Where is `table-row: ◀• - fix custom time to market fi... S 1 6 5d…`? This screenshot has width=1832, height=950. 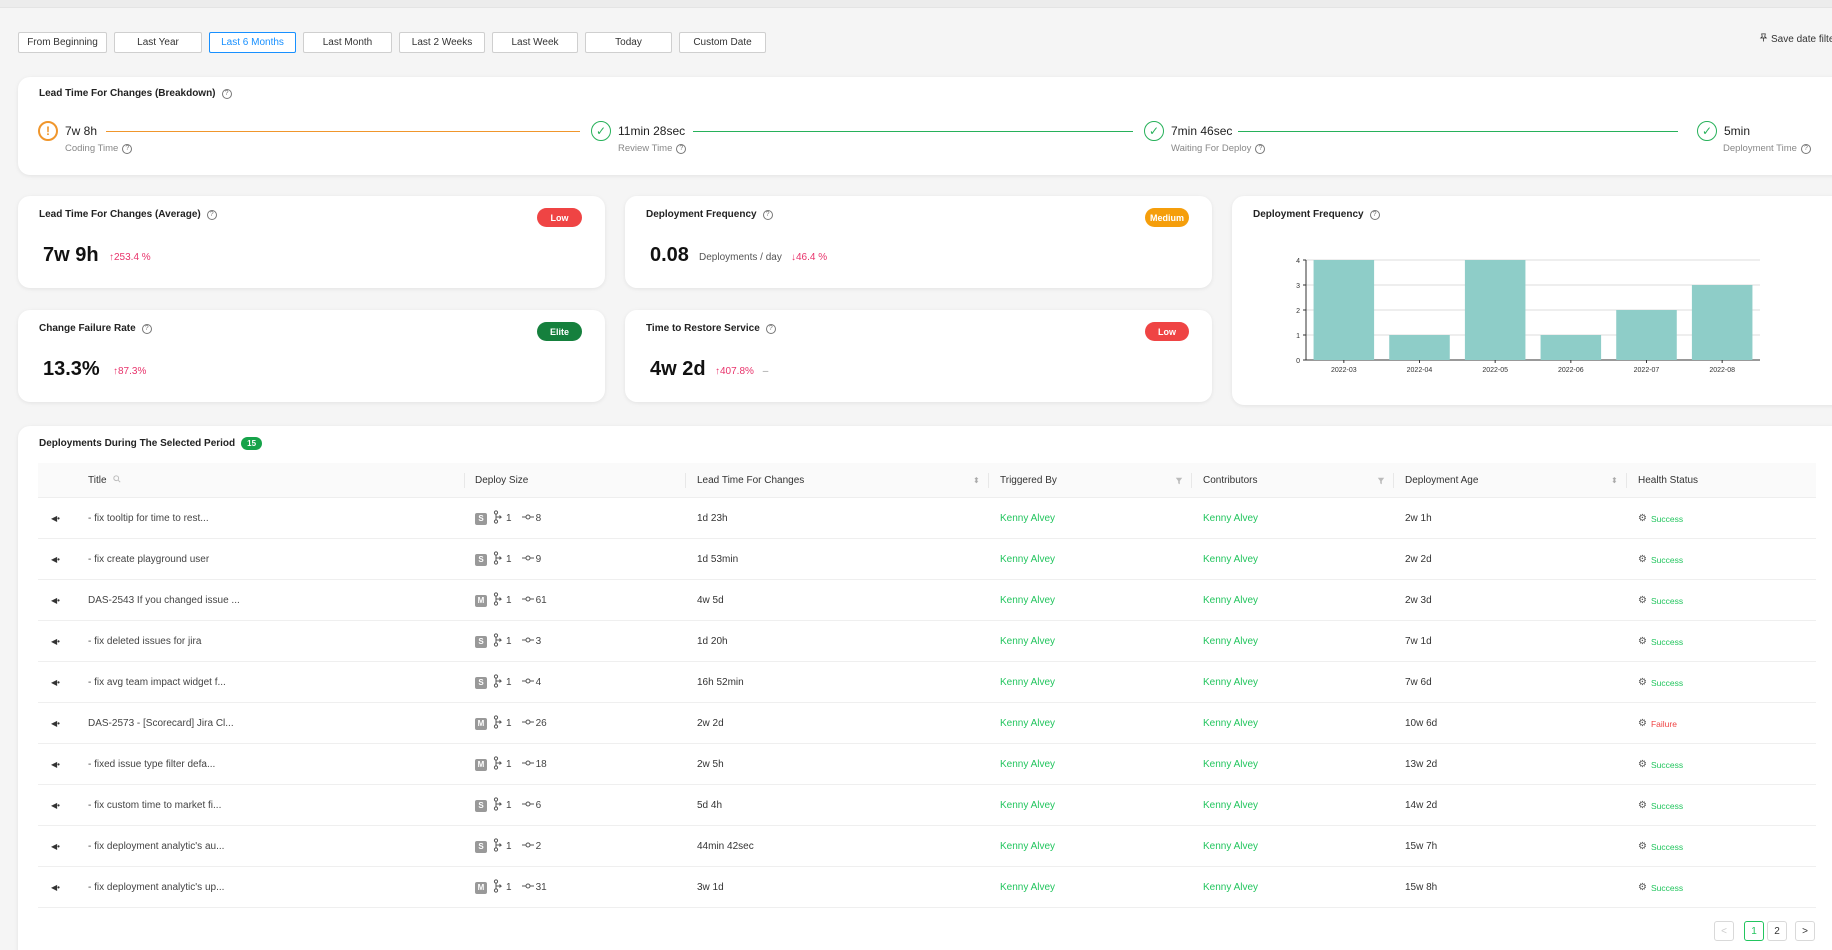 table-row: ◀• - fix custom time to market fi... S 1 6 5d… is located at coordinates (927, 805).